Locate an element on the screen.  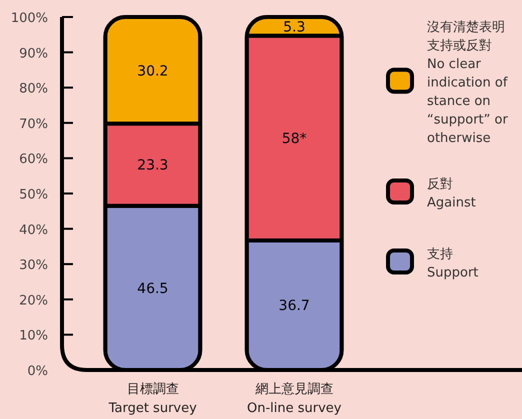
data-label: 30.2 is located at coordinates (152, 71).